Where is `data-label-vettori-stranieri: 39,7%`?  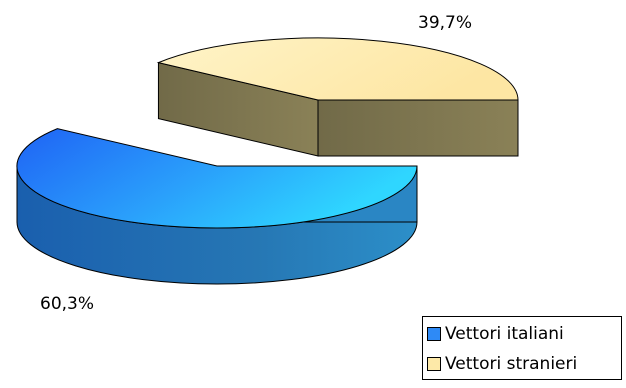
data-label-vettori-stranieri: 39,7% is located at coordinates (445, 23).